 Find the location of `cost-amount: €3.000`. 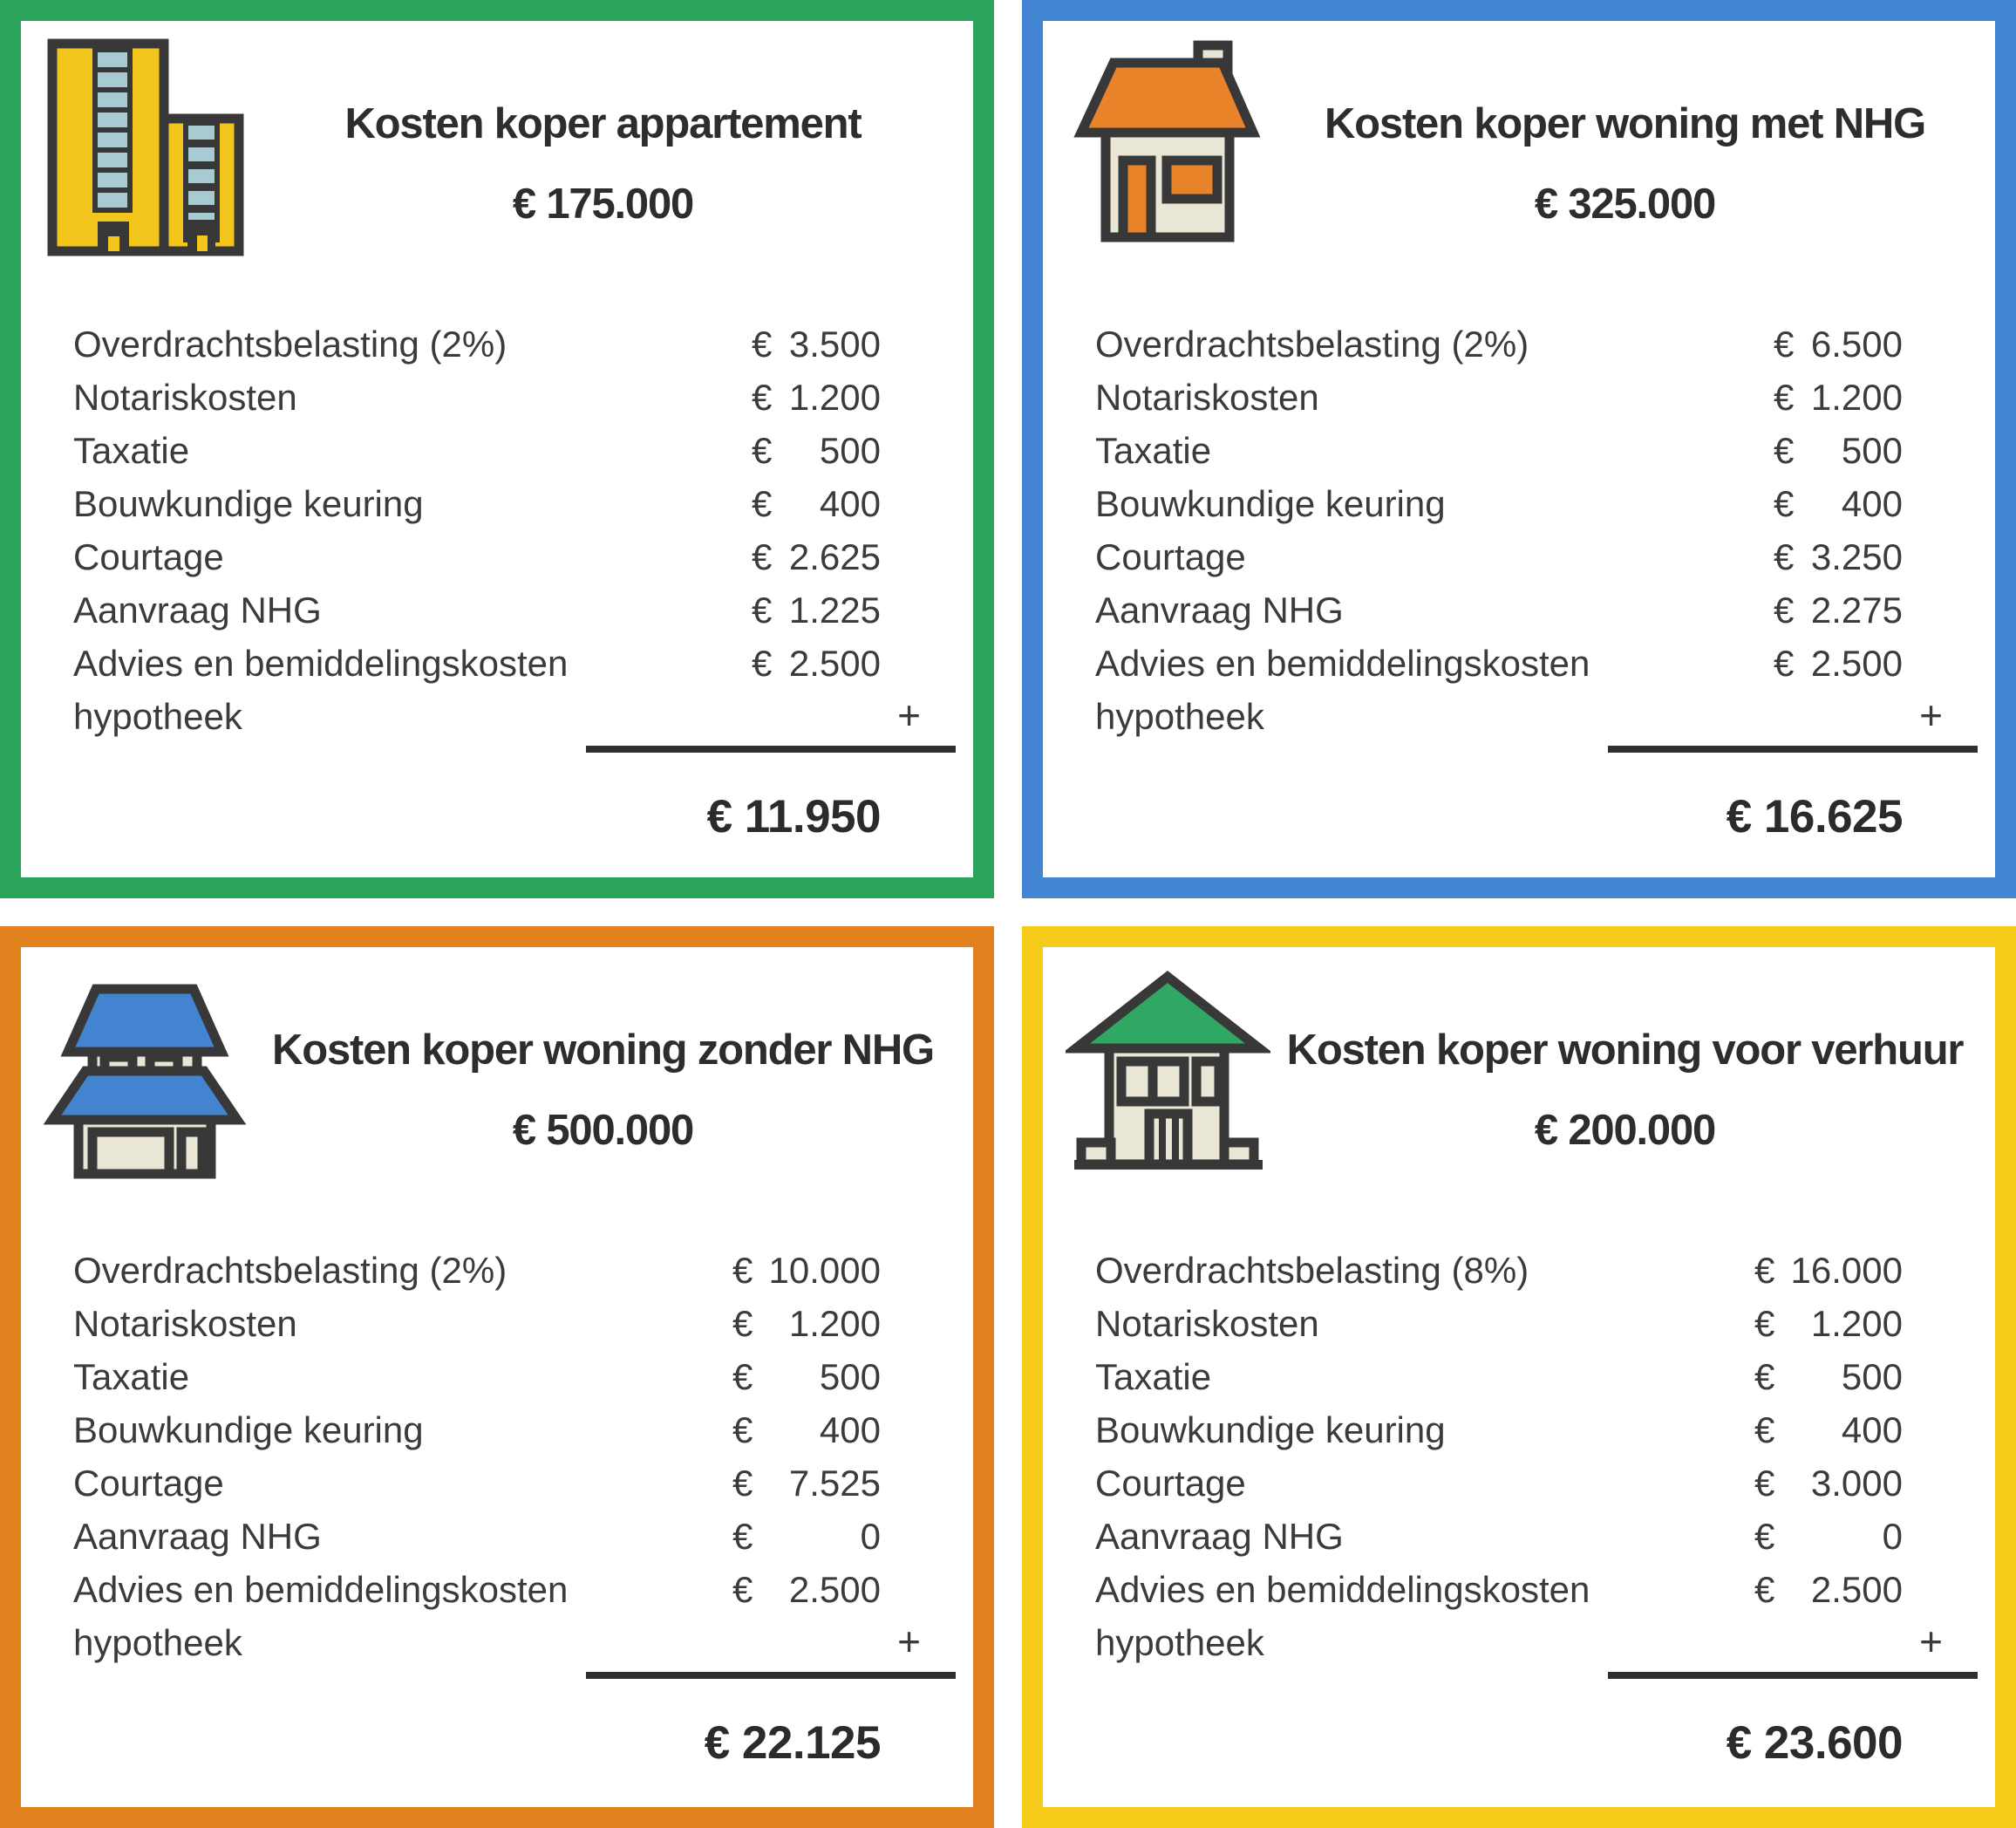

cost-amount: €3.000 is located at coordinates (1828, 1483).